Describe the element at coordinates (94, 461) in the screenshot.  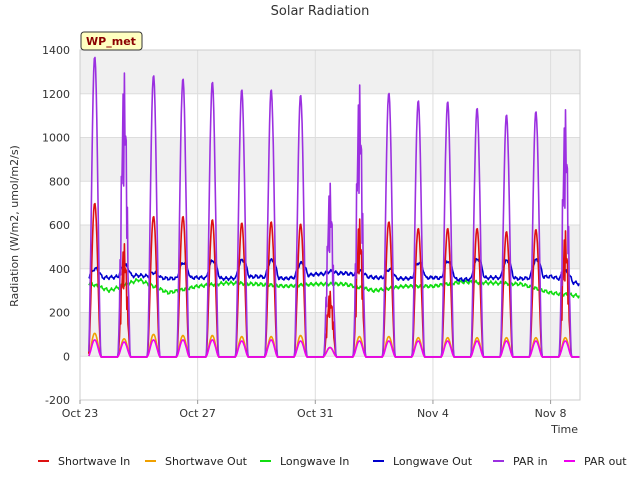
I see `legend-label: Shortwave In` at that location.